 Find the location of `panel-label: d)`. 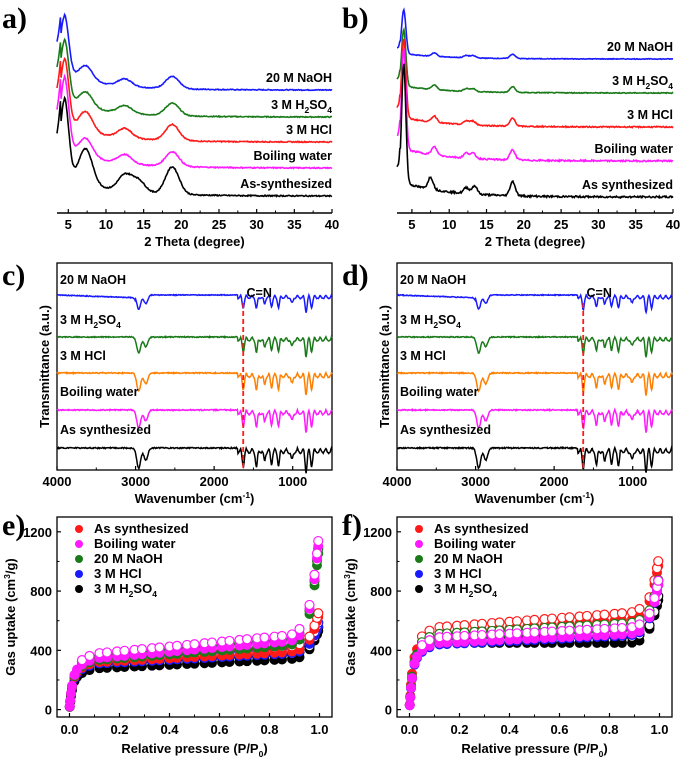

panel-label: d) is located at coordinates (355, 275).